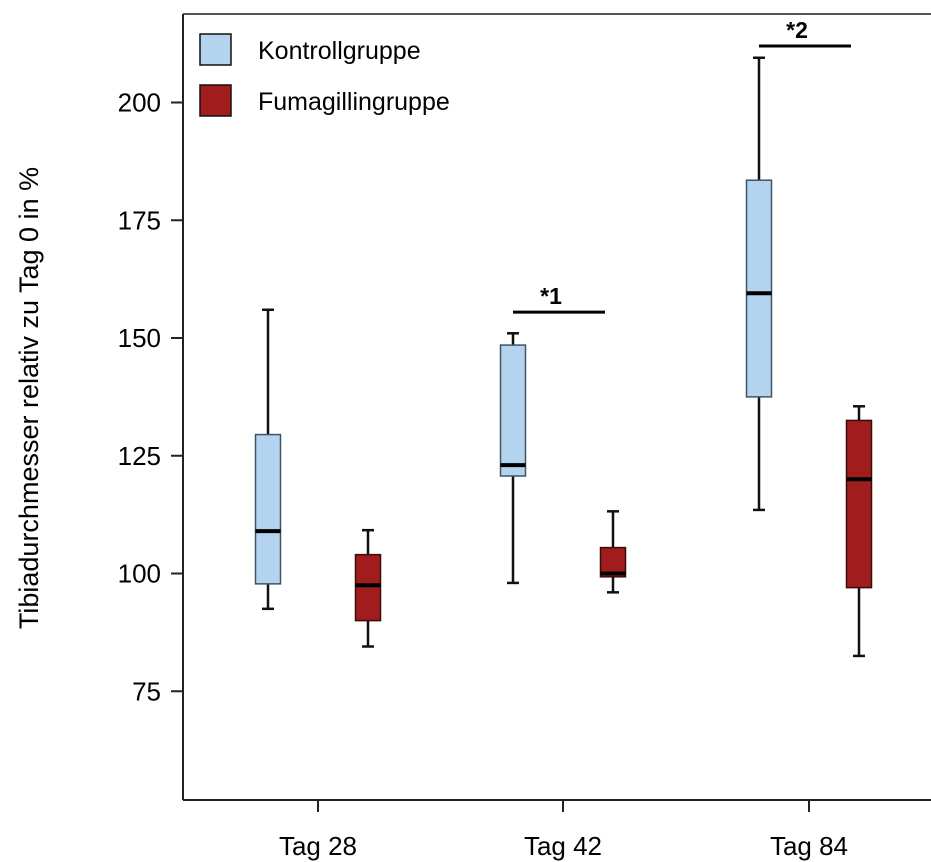 The image size is (931, 862). I want to click on y-tick-label: 100, so click(139, 574).